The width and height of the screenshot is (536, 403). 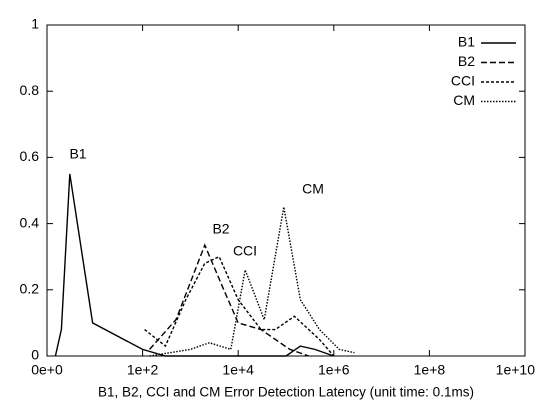 I want to click on y-tick-label: 0.2, so click(x=30, y=289).